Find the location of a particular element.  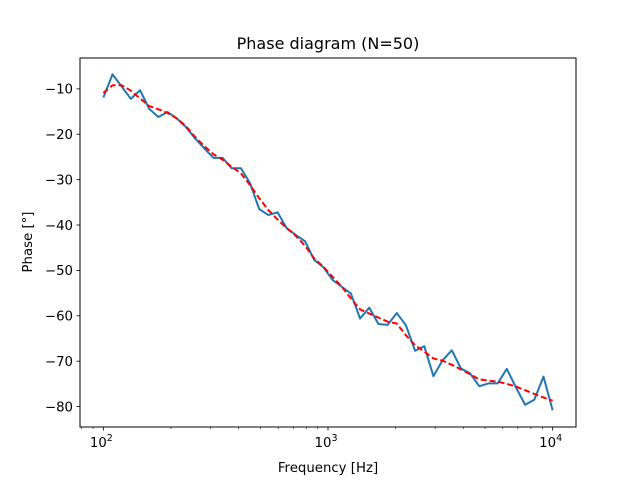

x-tick-exponent: 4 is located at coordinates (559, 438).